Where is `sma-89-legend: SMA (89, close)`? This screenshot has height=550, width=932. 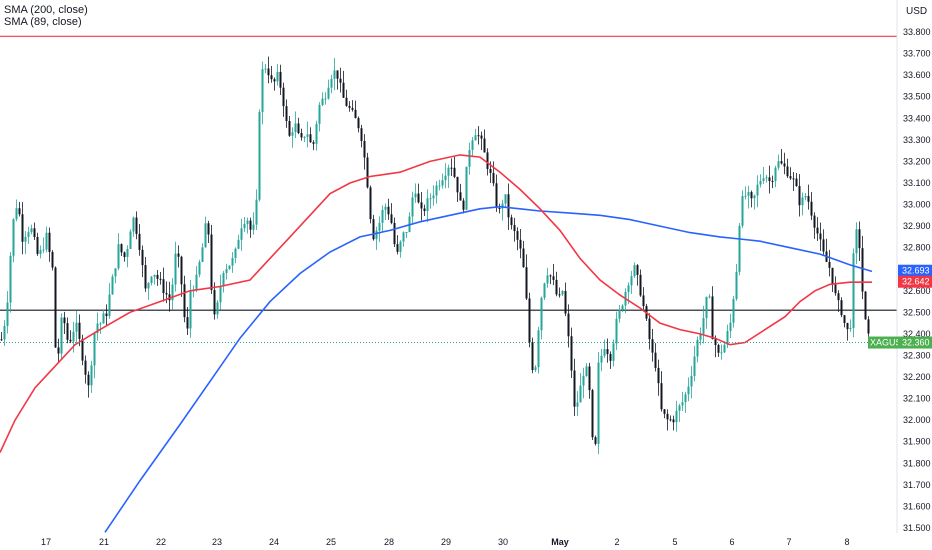 sma-89-legend: SMA (89, close) is located at coordinates (43, 22).